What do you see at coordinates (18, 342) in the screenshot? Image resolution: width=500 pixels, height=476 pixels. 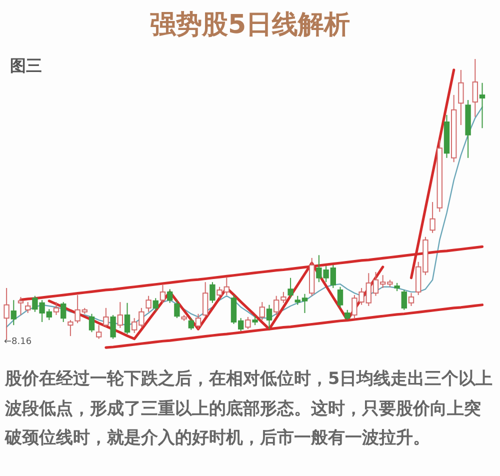 I see `annotation: ←8.16` at bounding box center [18, 342].